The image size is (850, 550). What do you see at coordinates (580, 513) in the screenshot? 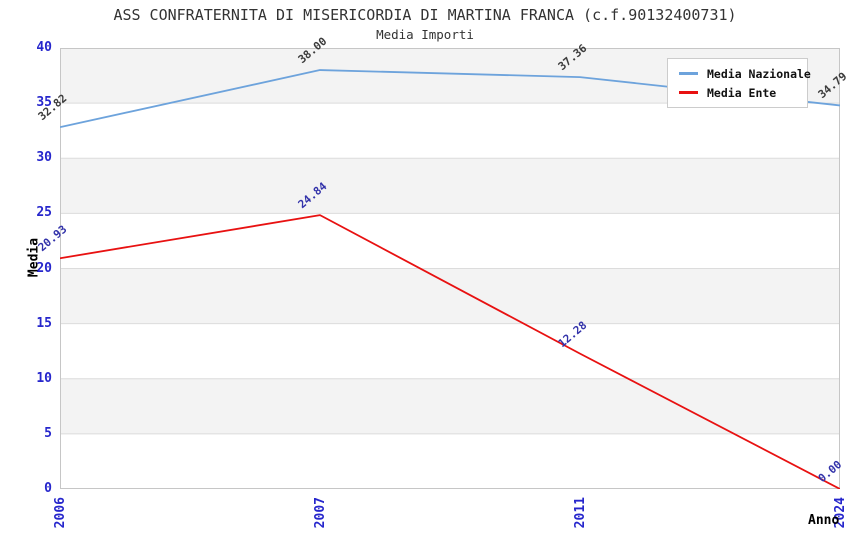
I see `x-tick-label: 2011` at bounding box center [580, 513].